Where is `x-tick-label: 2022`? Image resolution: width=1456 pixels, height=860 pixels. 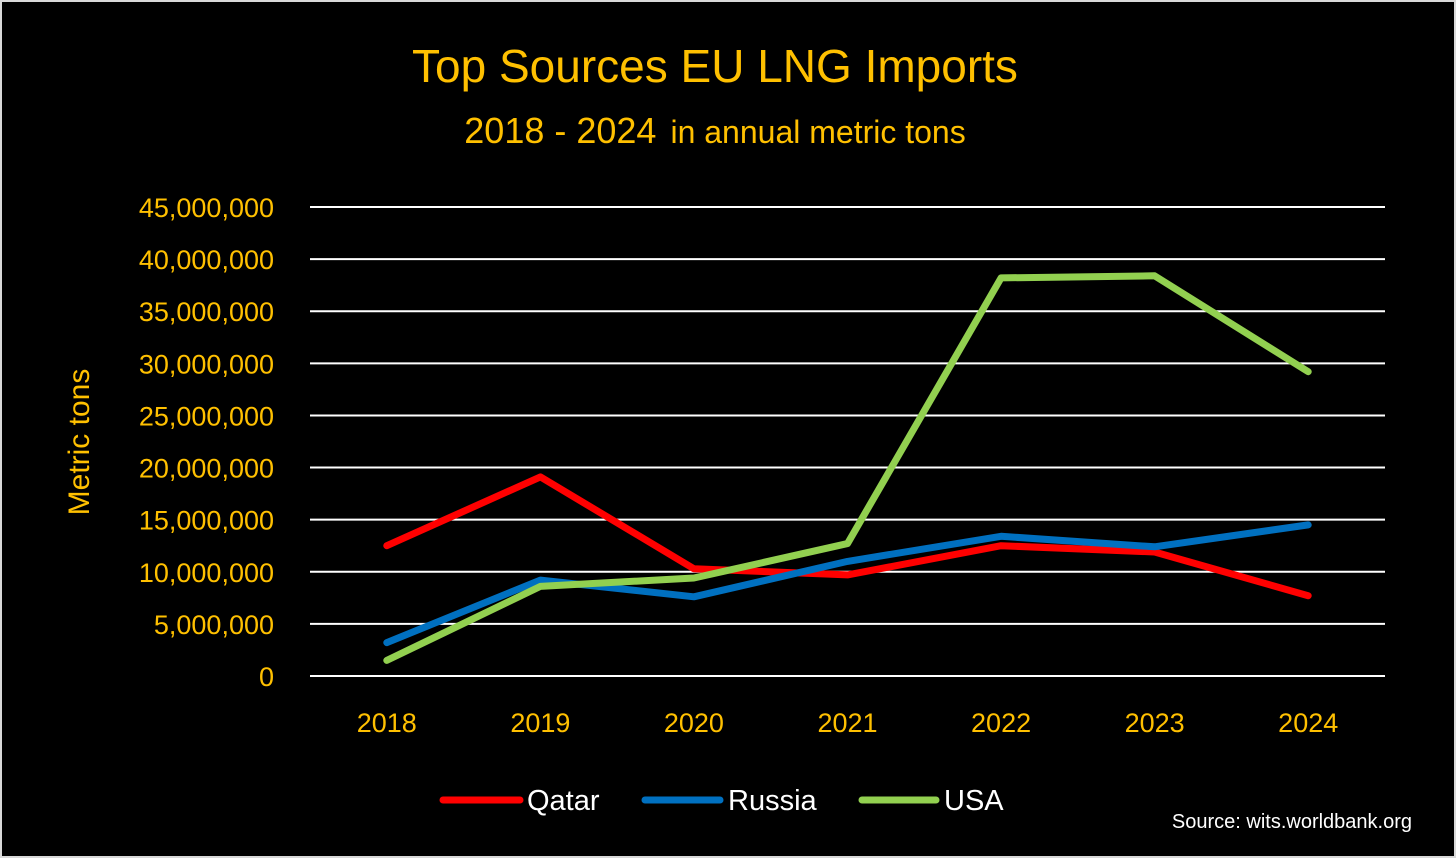
x-tick-label: 2022 is located at coordinates (1001, 723).